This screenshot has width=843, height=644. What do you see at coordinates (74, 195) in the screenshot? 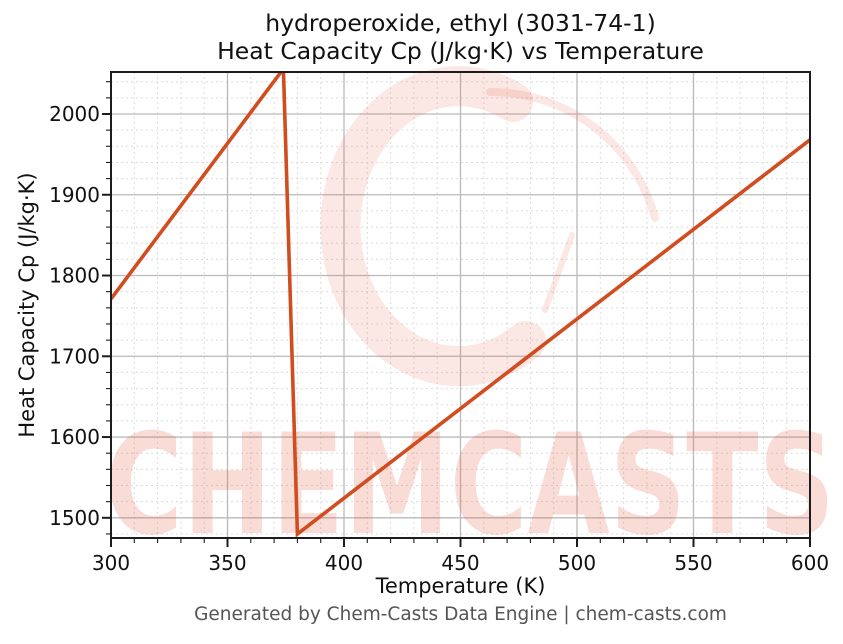
I see `y-tick-label: 1900` at bounding box center [74, 195].